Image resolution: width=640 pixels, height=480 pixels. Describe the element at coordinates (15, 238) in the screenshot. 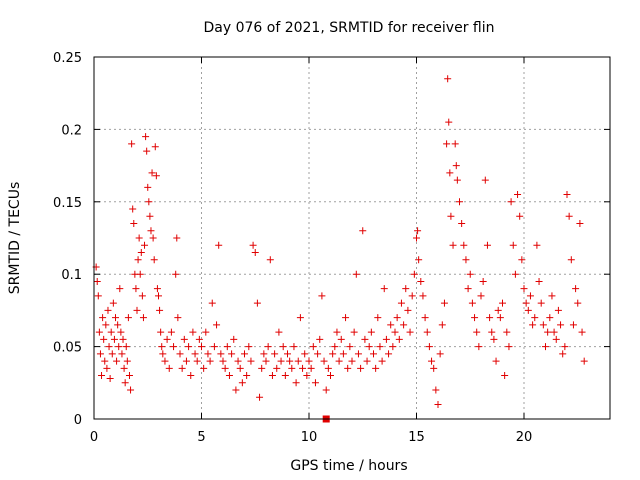

I see `y-axis-label: SRMTID / TECUs` at that location.